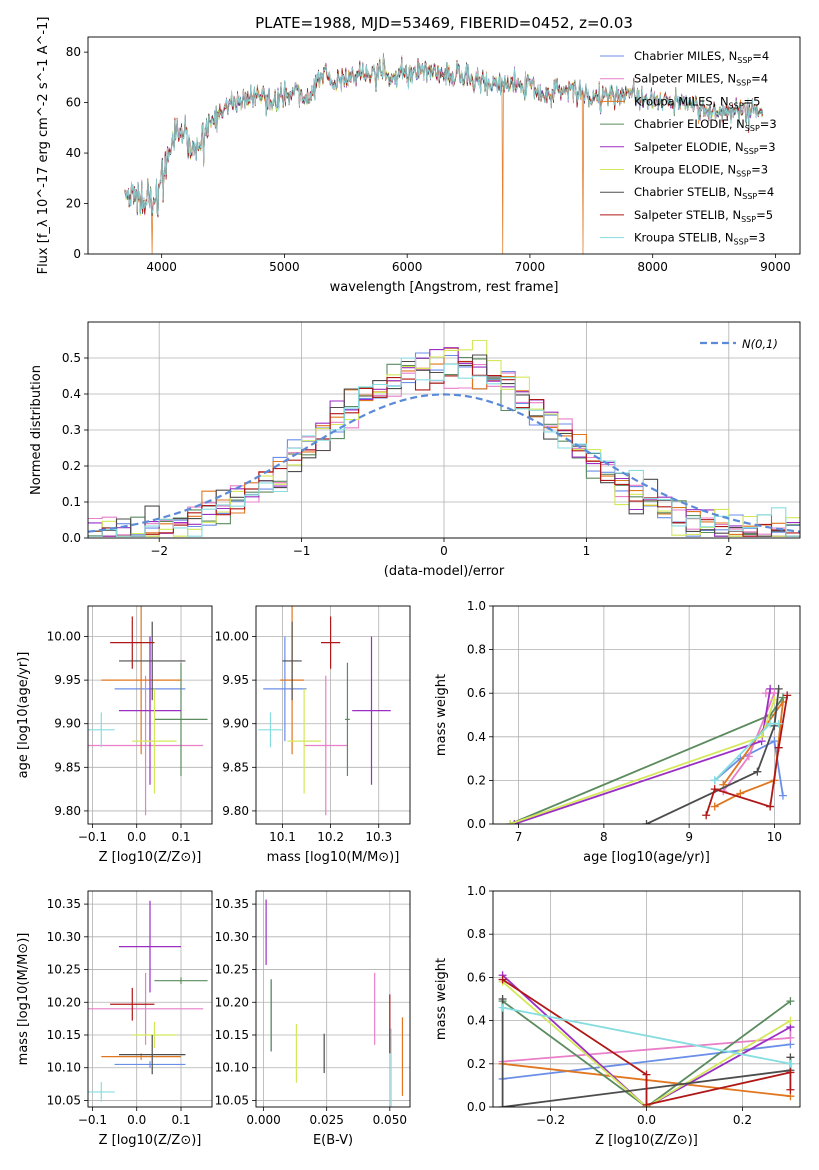 The width and height of the screenshot is (819, 1170). Describe the element at coordinates (476, 650) in the screenshot. I see `y-tick-label: 0.8` at that location.